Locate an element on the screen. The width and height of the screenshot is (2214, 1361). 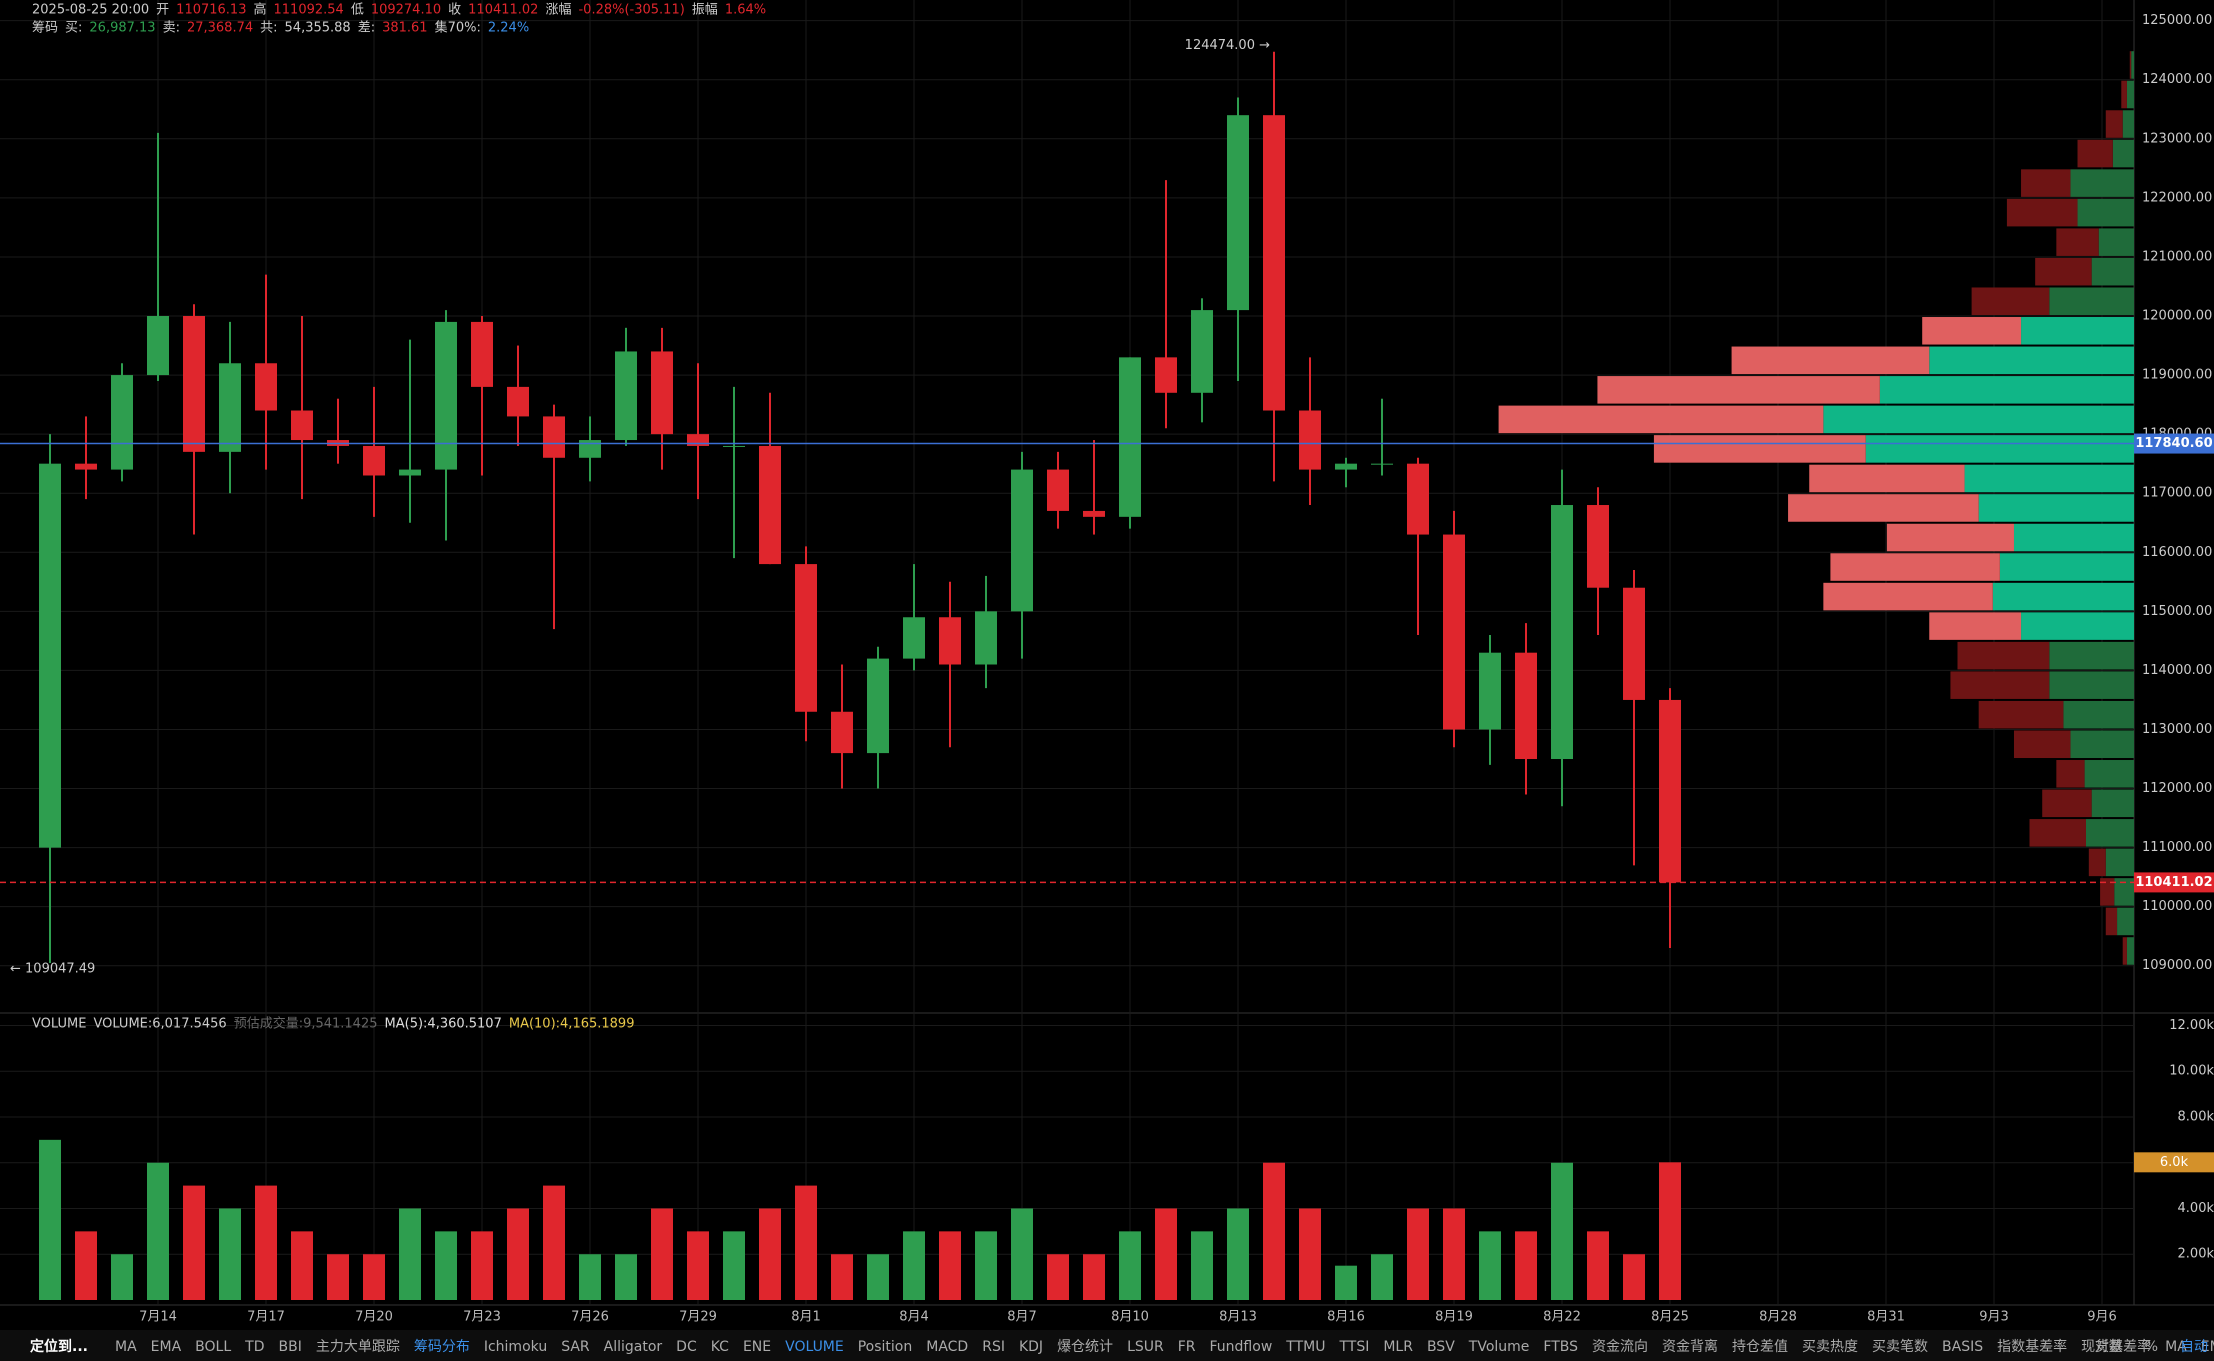
toolbar-item: 主力大单跟踪 is located at coordinates (358, 1347).